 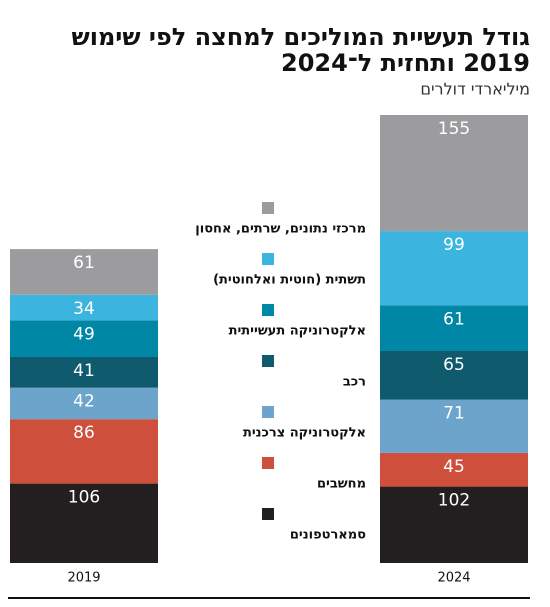 I want to click on legend-label: אלקטרוניקה תעשייתית, so click(x=297, y=331).